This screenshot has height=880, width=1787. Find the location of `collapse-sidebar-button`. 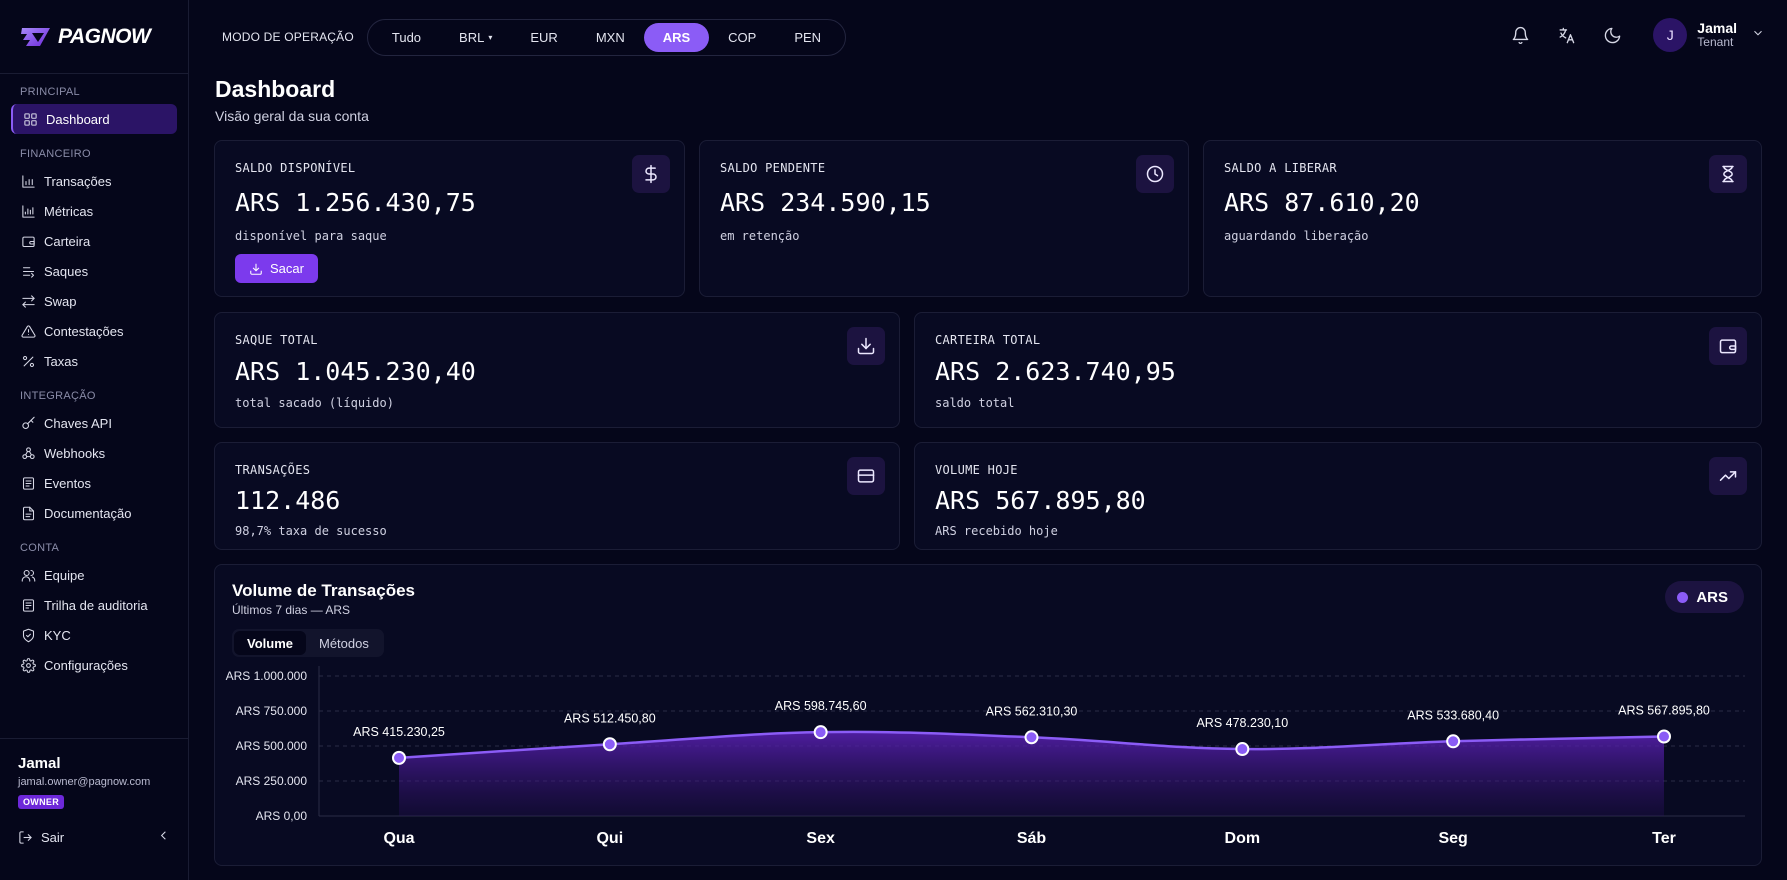

collapse-sidebar-button is located at coordinates (163, 837).